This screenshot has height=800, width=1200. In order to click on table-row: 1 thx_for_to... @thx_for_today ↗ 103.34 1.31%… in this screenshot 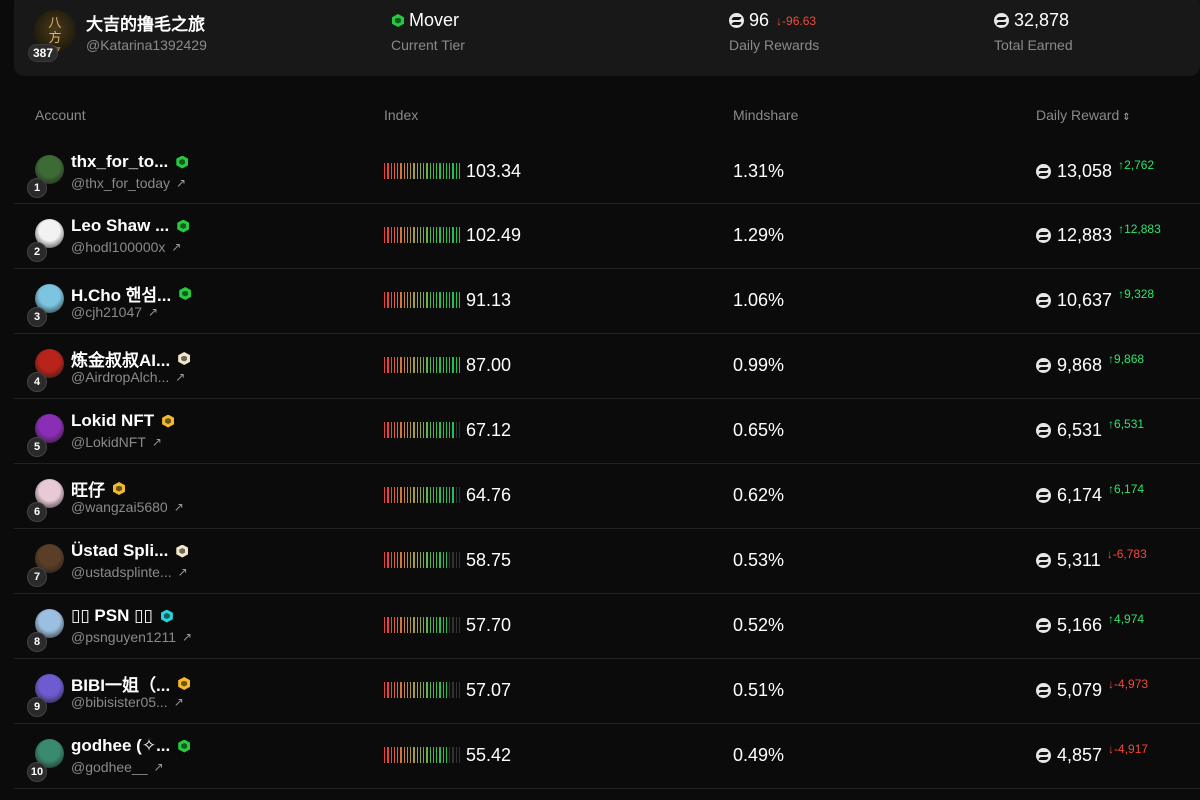, I will do `click(607, 172)`.